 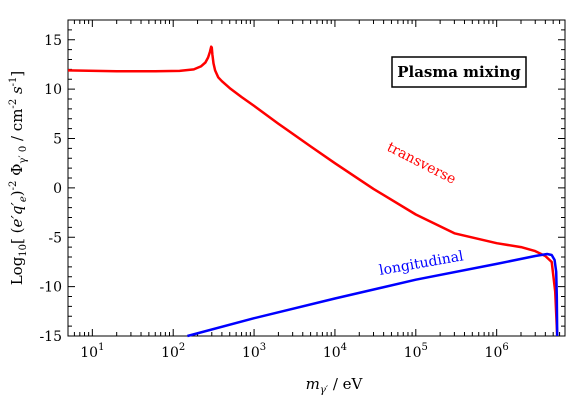 What do you see at coordinates (373, 295) in the screenshot?
I see `series-line-longitudinal` at bounding box center [373, 295].